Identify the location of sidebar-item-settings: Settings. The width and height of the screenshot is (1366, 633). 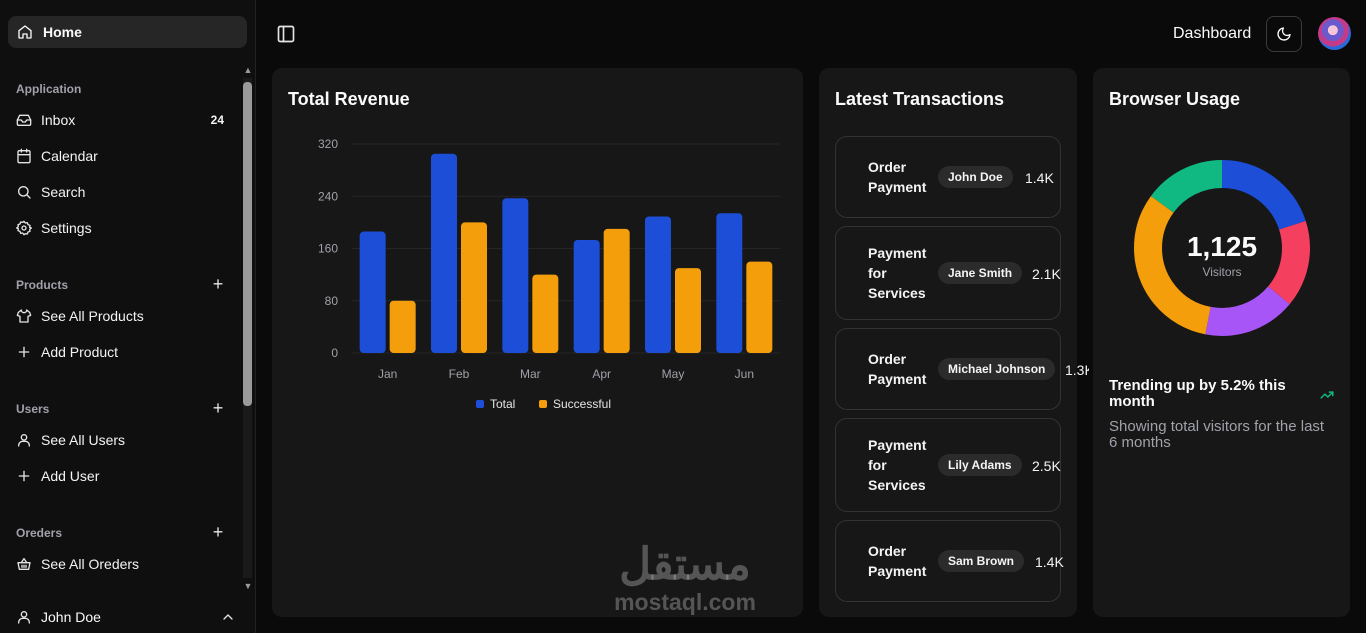
(122, 228).